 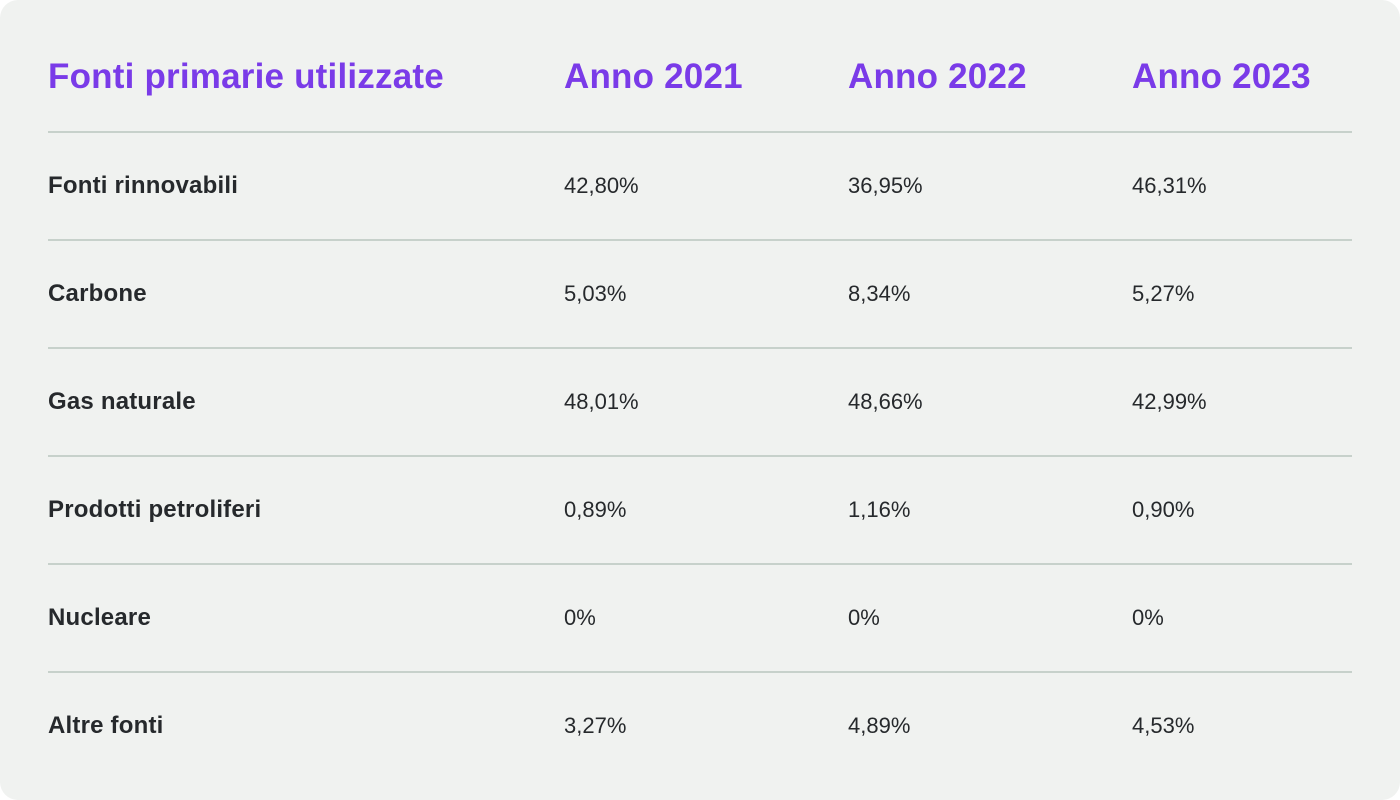 I want to click on table-row: Altre fonti 3,27% 4,89% 4,53%, so click(x=700, y=725).